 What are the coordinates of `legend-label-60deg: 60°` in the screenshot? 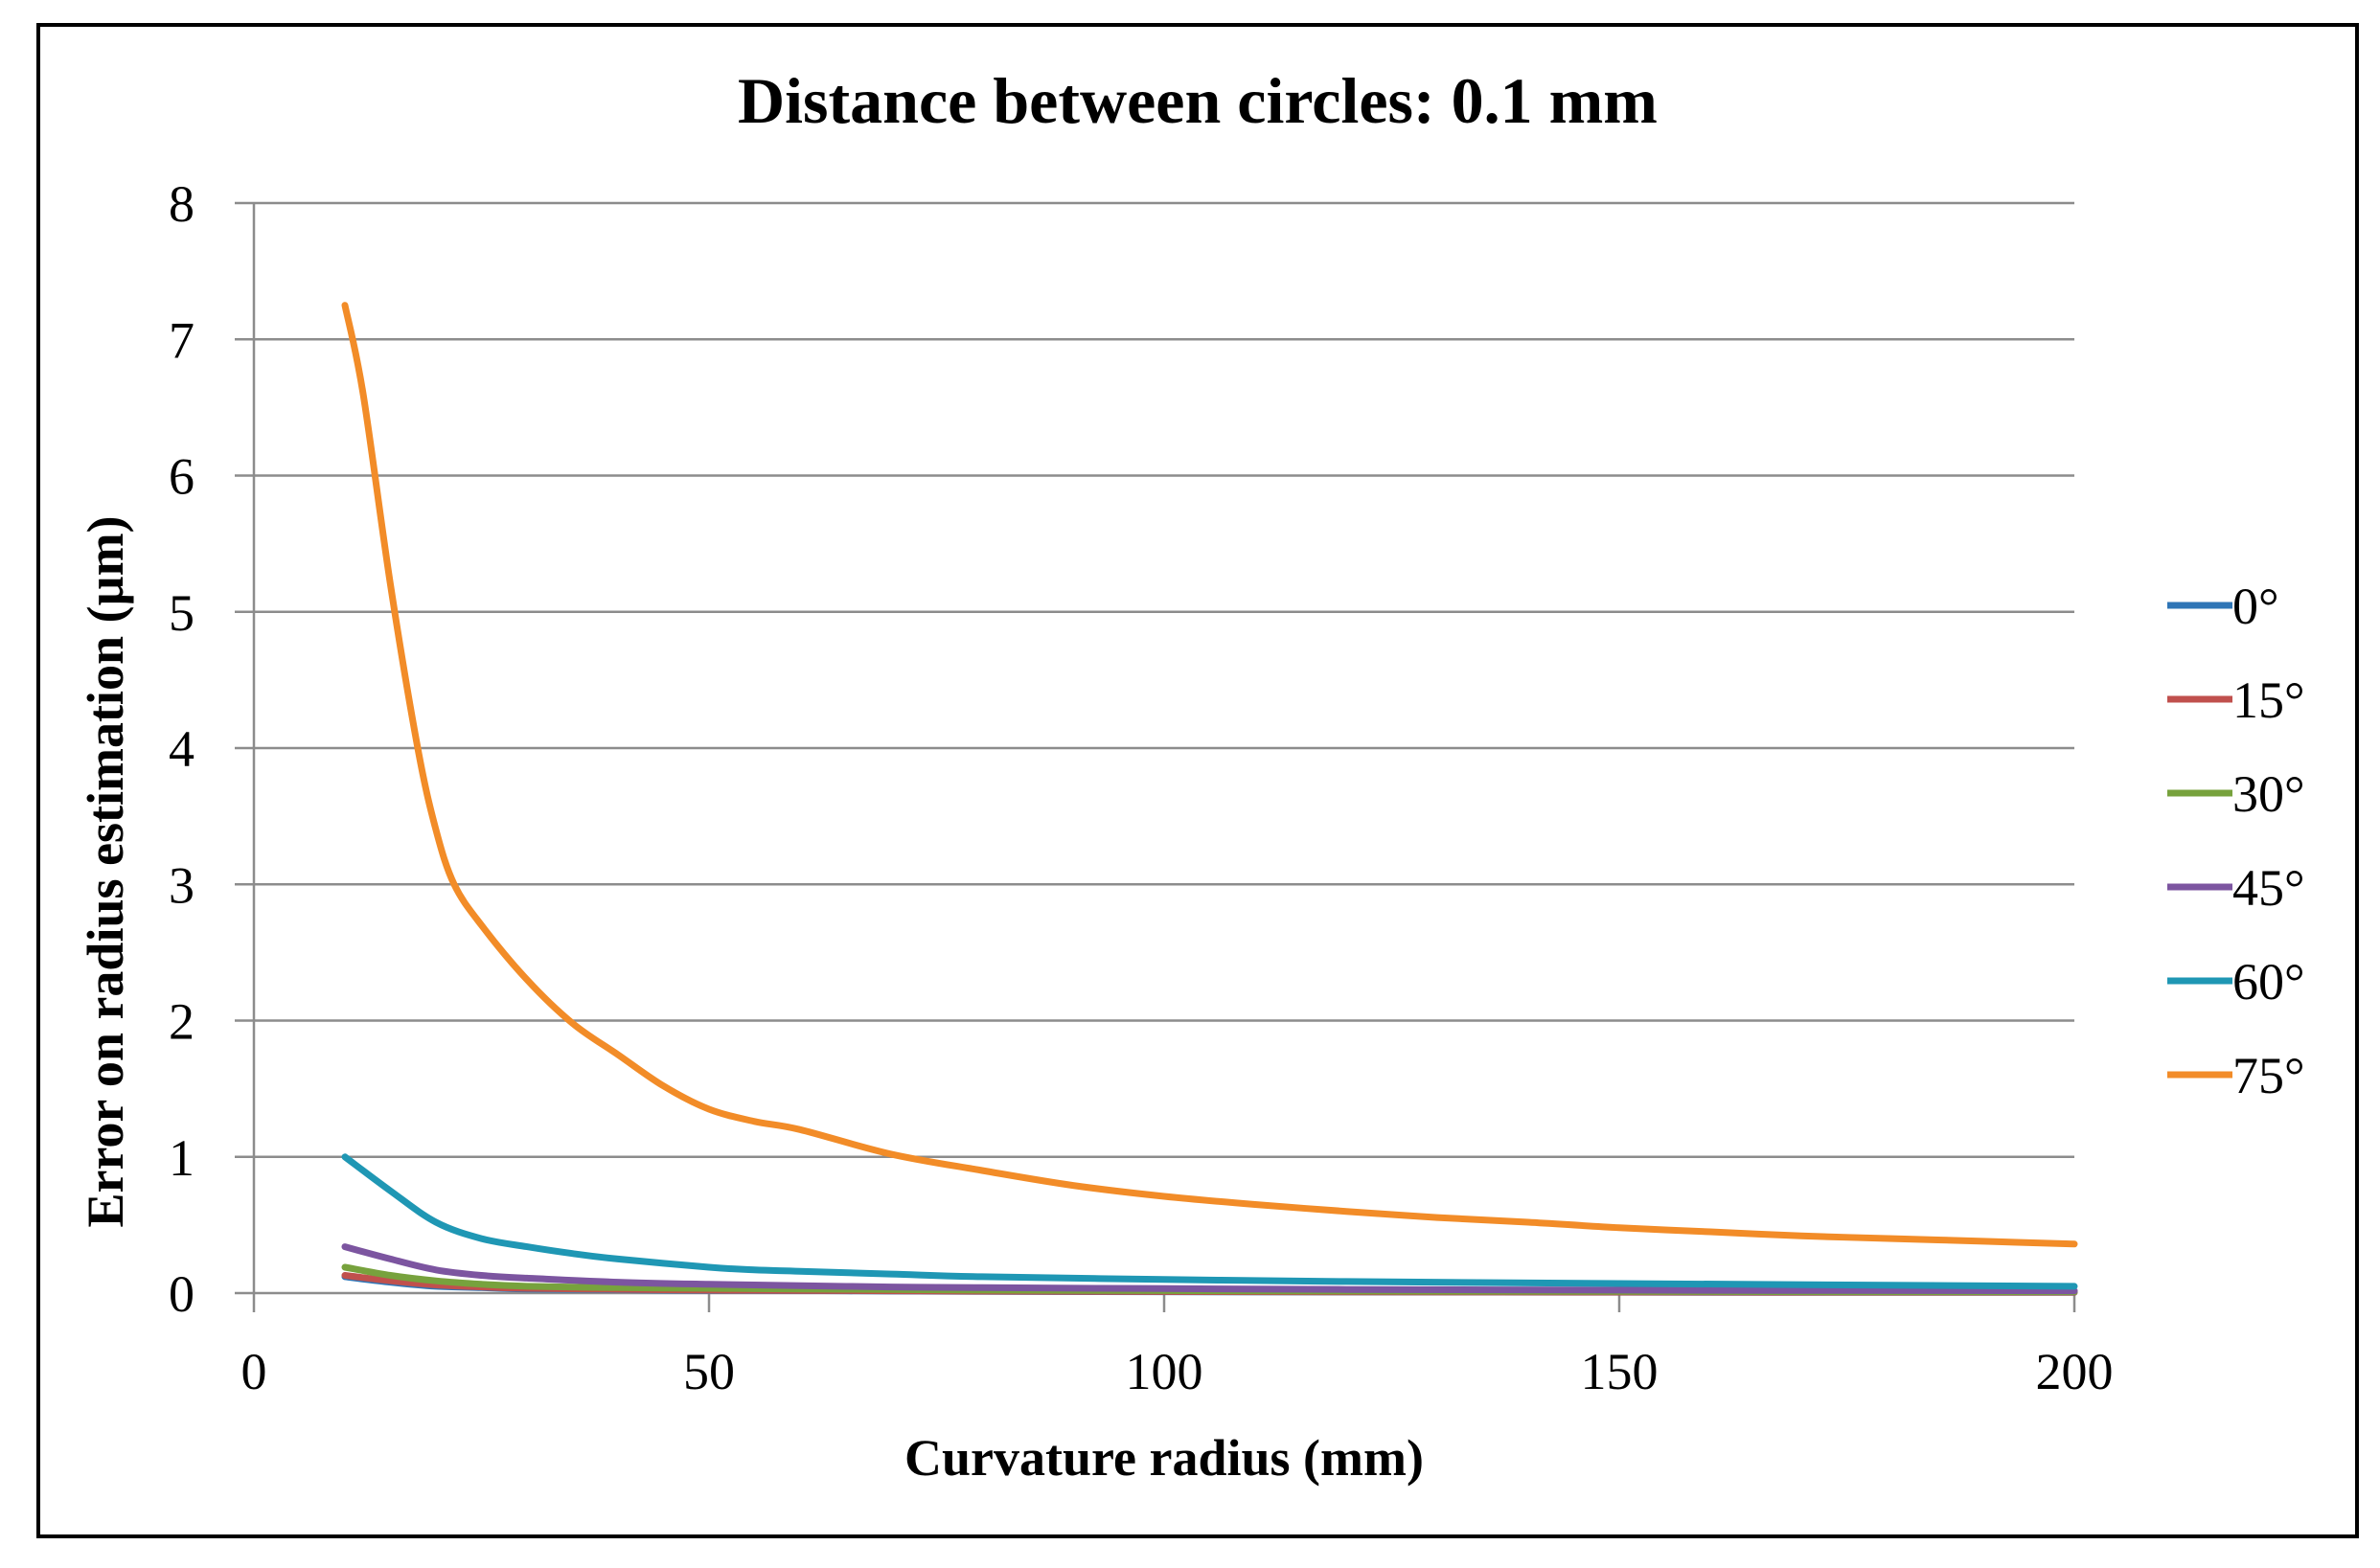 It's located at (2268, 982).